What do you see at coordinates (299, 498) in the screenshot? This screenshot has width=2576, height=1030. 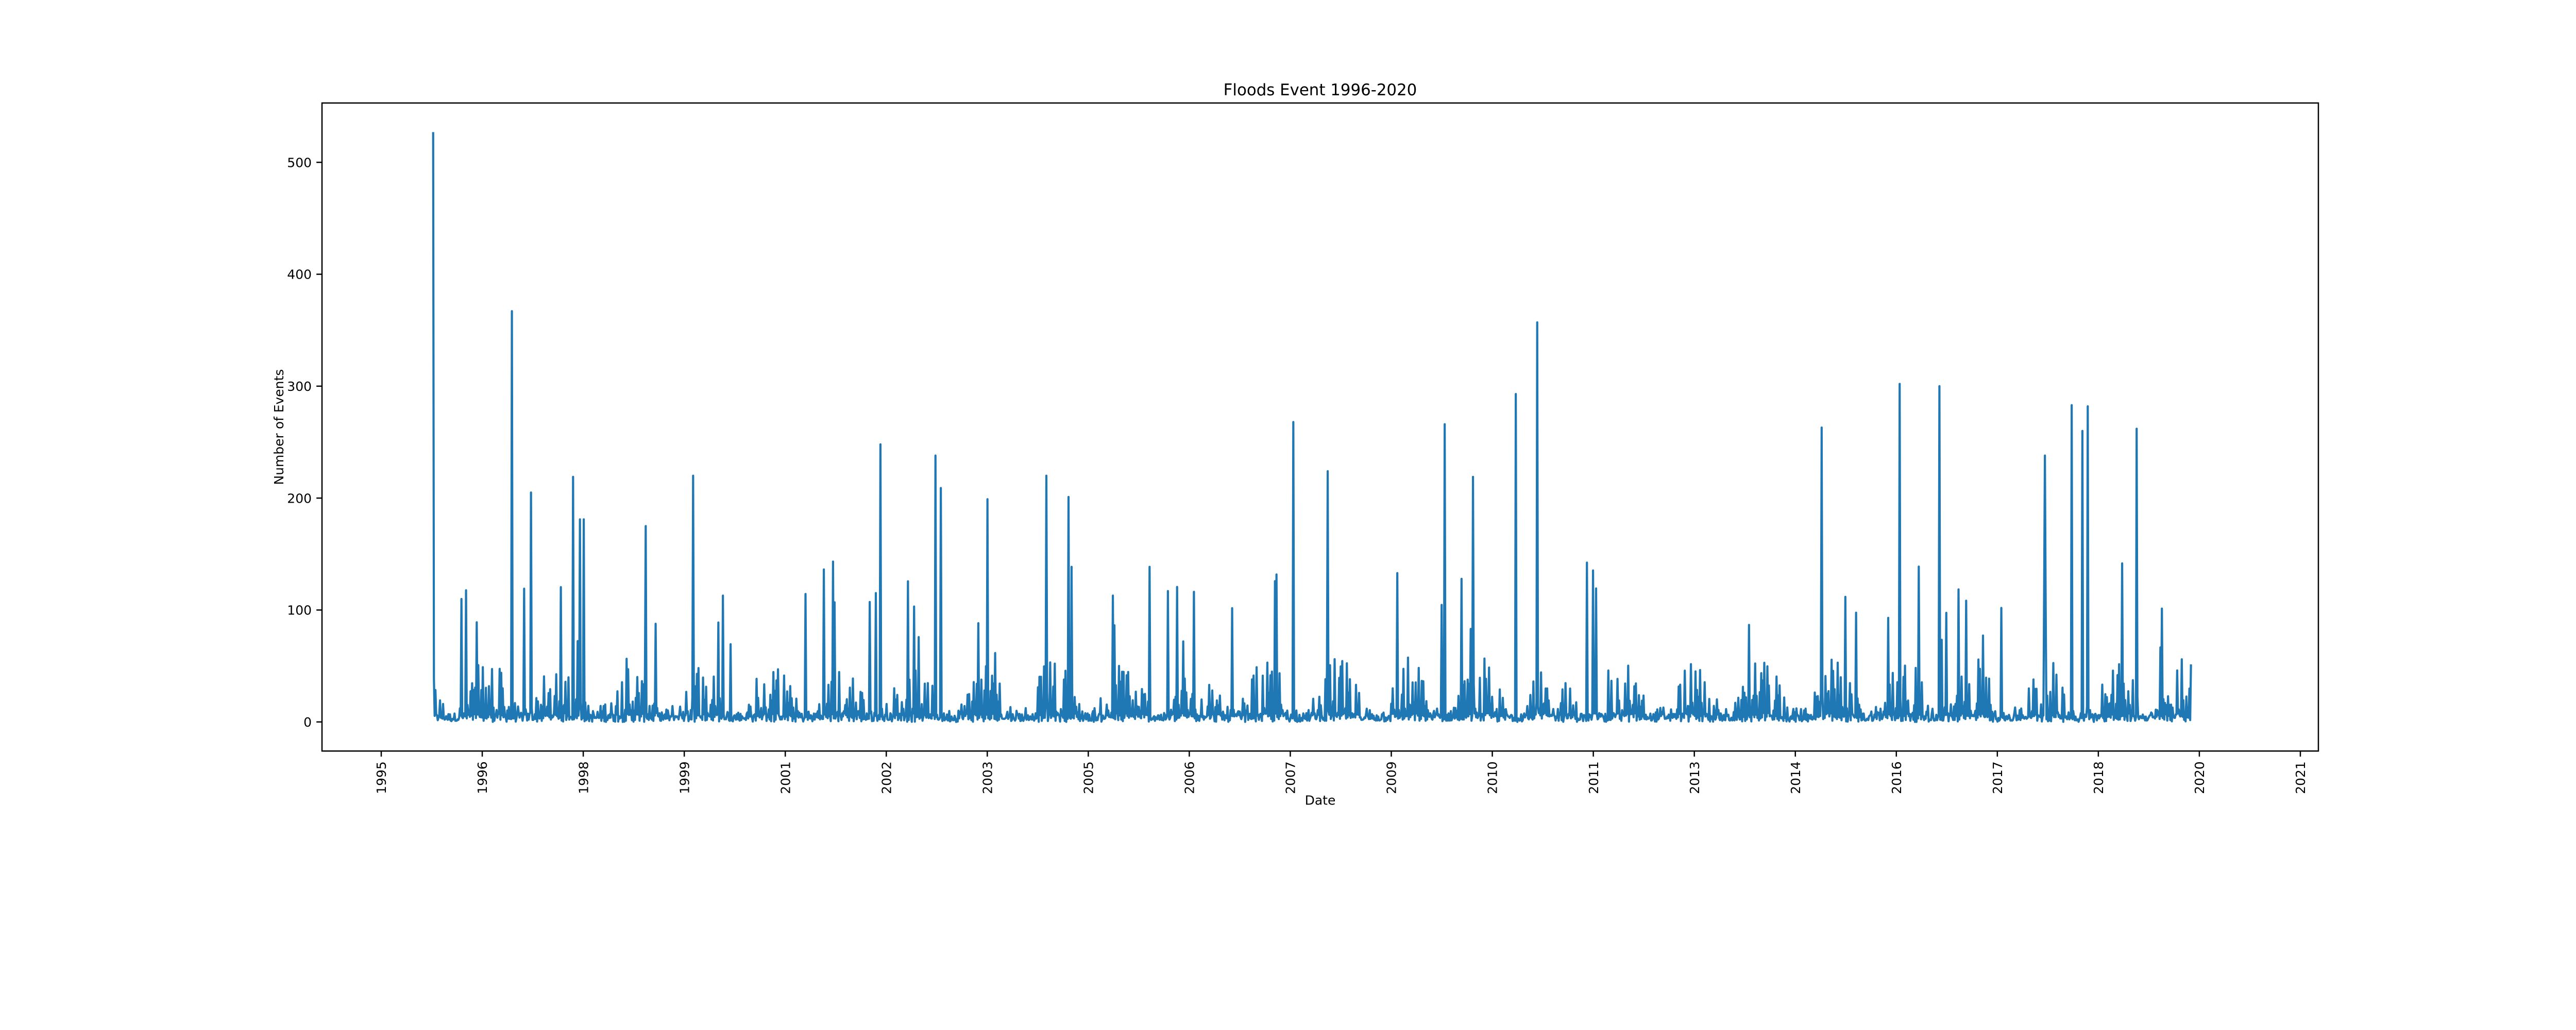 I see `y-tick-label: 200` at bounding box center [299, 498].